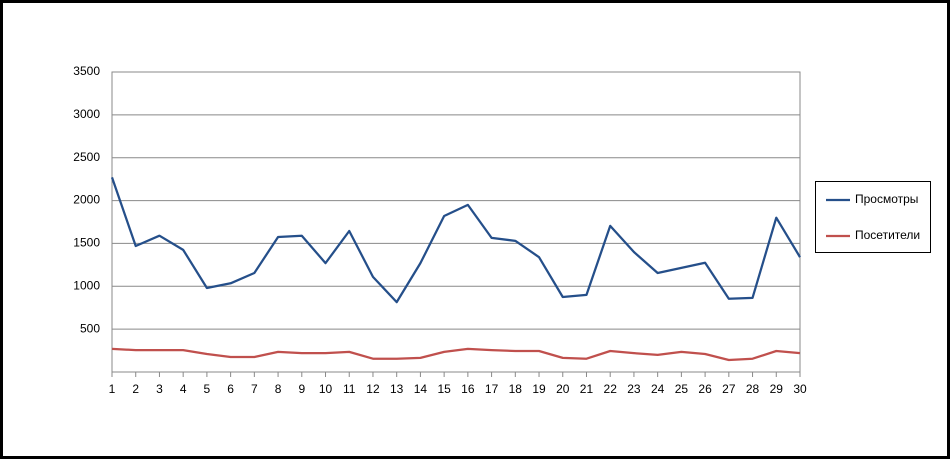  What do you see at coordinates (373, 389) in the screenshot?
I see `x-tick-label: 12` at bounding box center [373, 389].